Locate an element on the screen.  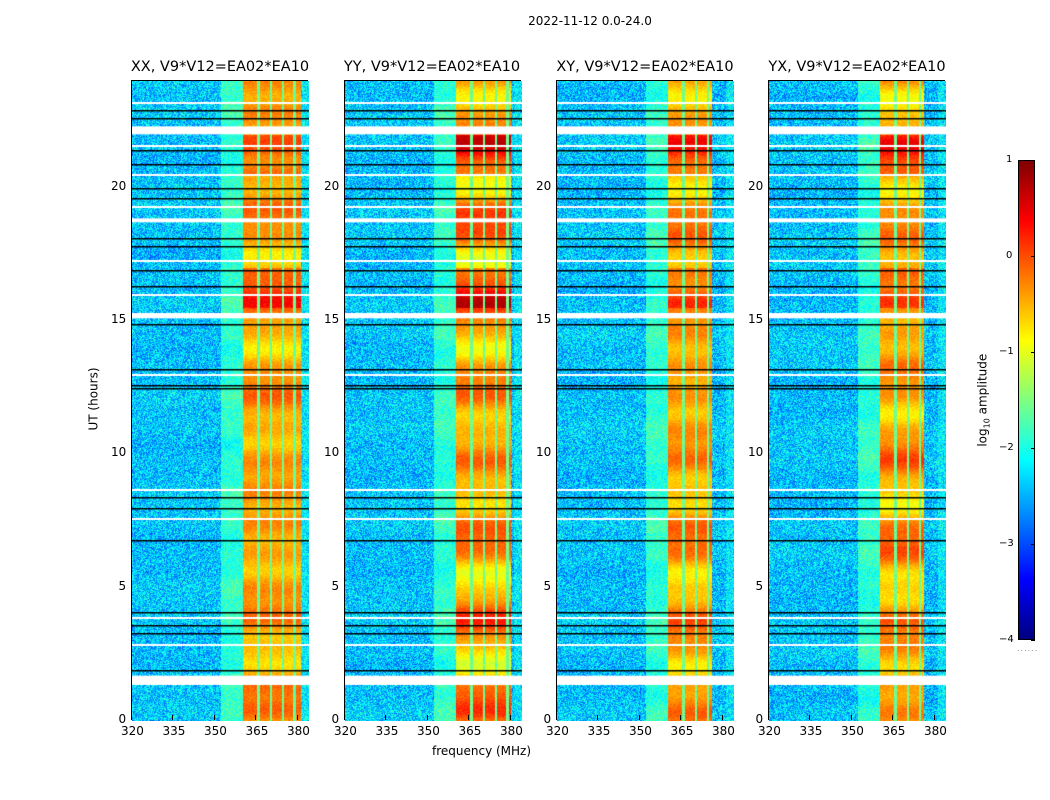
spectrogram-image-xy is located at coordinates (645, 401).